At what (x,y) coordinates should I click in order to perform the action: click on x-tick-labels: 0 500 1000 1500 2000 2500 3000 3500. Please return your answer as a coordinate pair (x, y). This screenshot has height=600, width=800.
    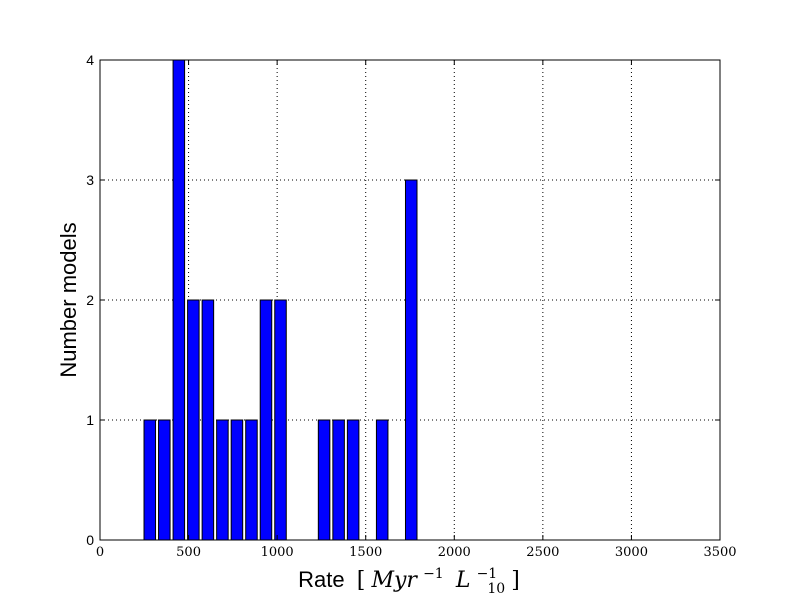
    Looking at the image, I should click on (416, 552).